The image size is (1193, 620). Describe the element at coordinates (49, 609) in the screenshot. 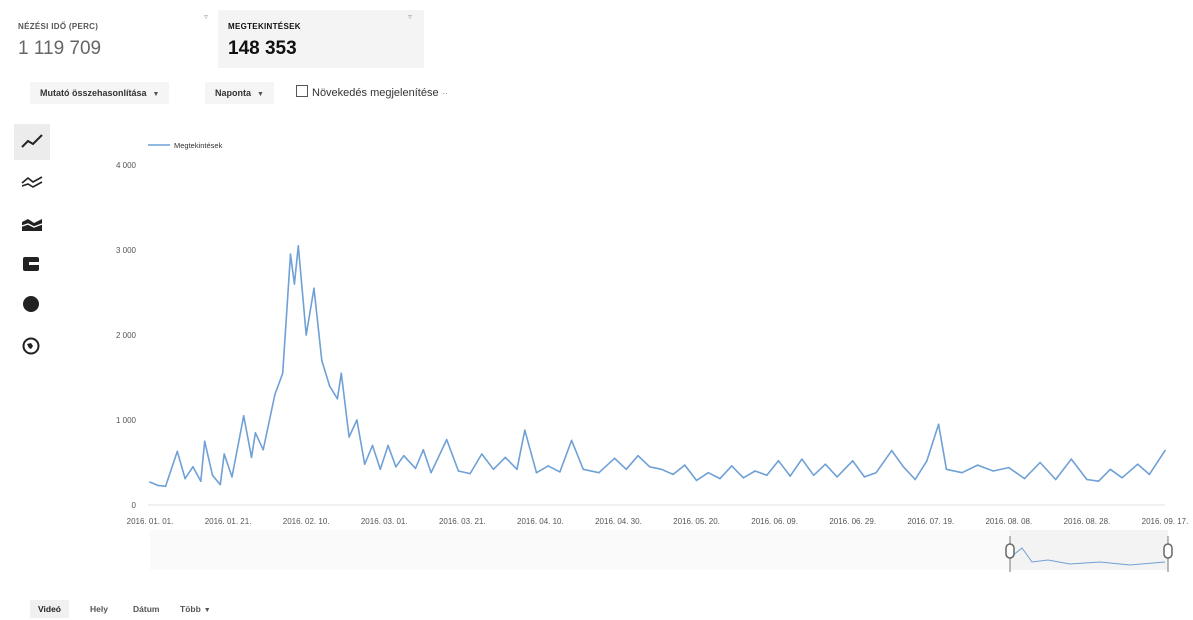

I see `tab-video: Videó` at that location.